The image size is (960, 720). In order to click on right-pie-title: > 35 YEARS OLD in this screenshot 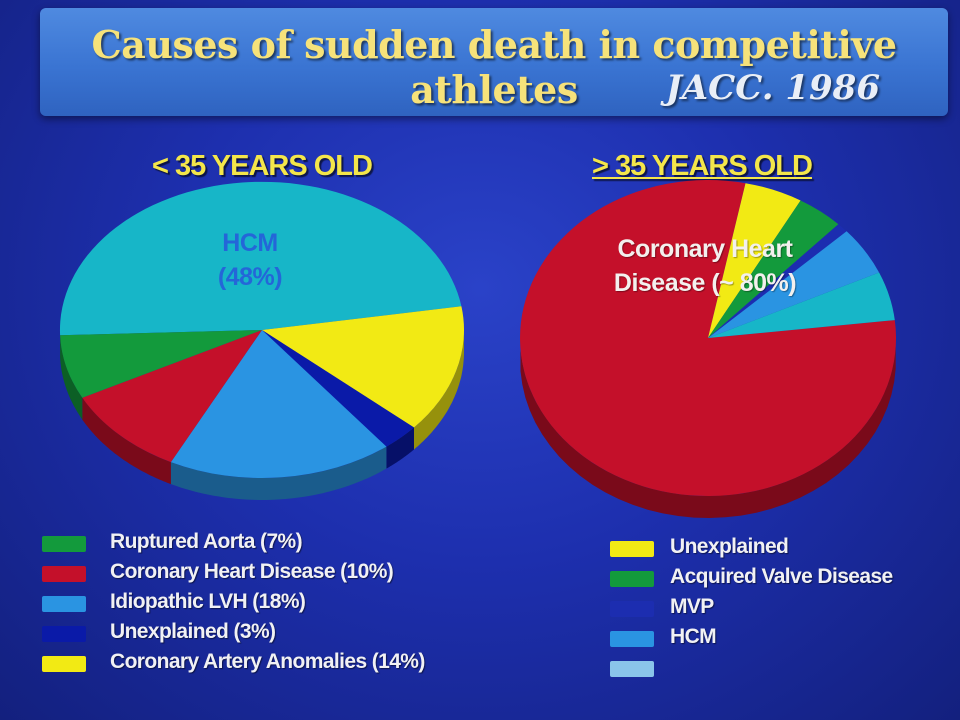, I will do `click(702, 166)`.